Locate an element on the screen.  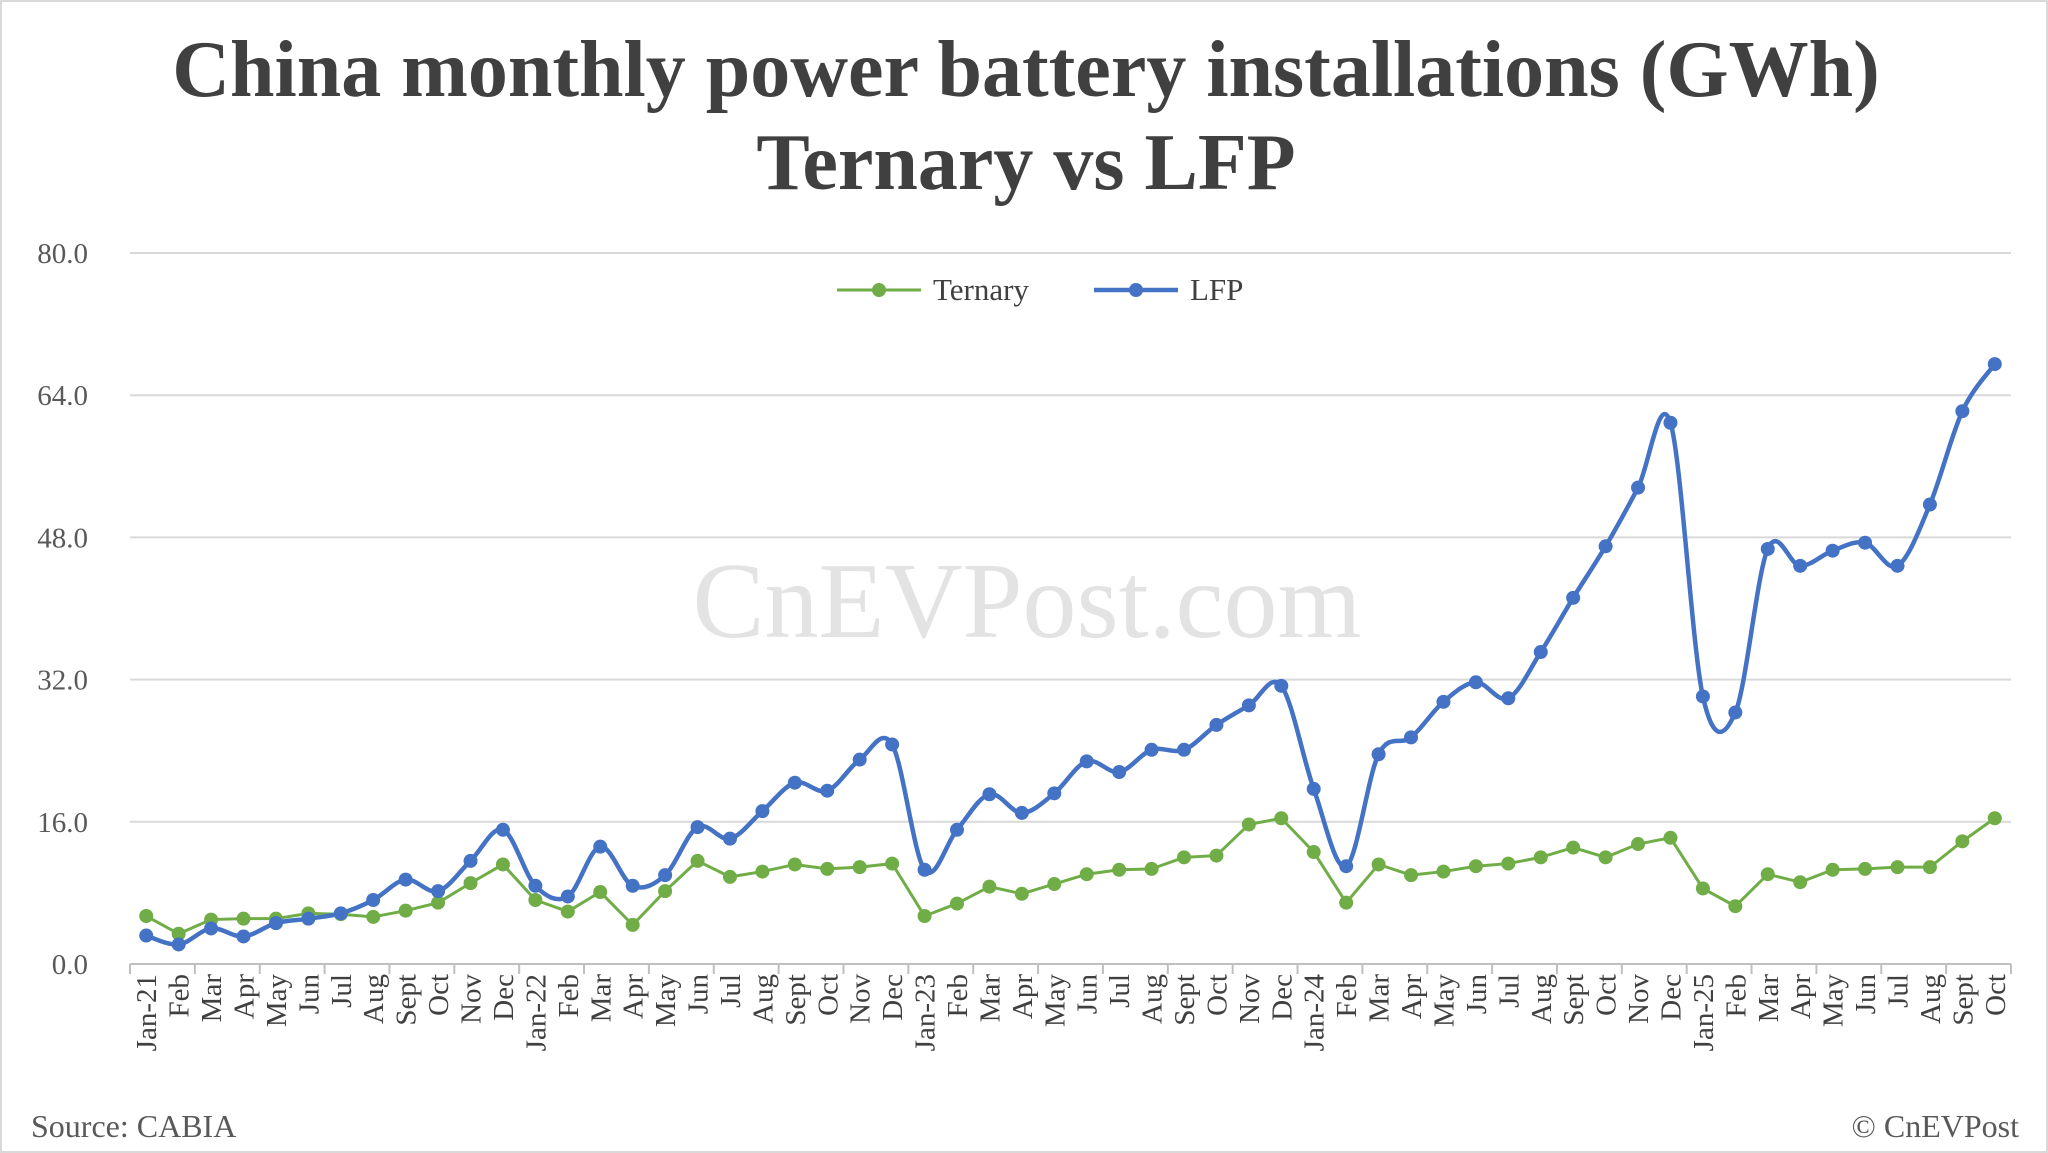
legend-marker-ternary is located at coordinates (879, 290).